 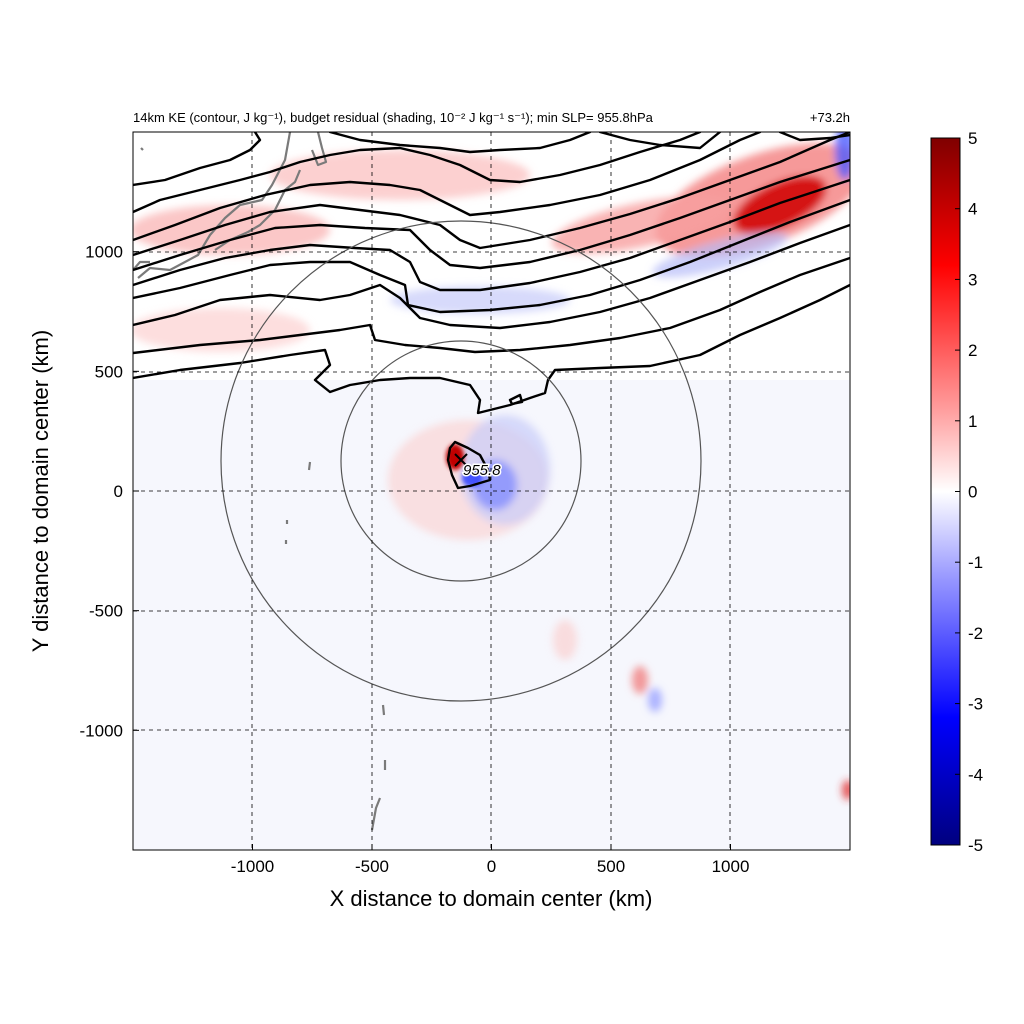 I want to click on x-axis: -1000 -500 0 500 1000, so click(x=490, y=860).